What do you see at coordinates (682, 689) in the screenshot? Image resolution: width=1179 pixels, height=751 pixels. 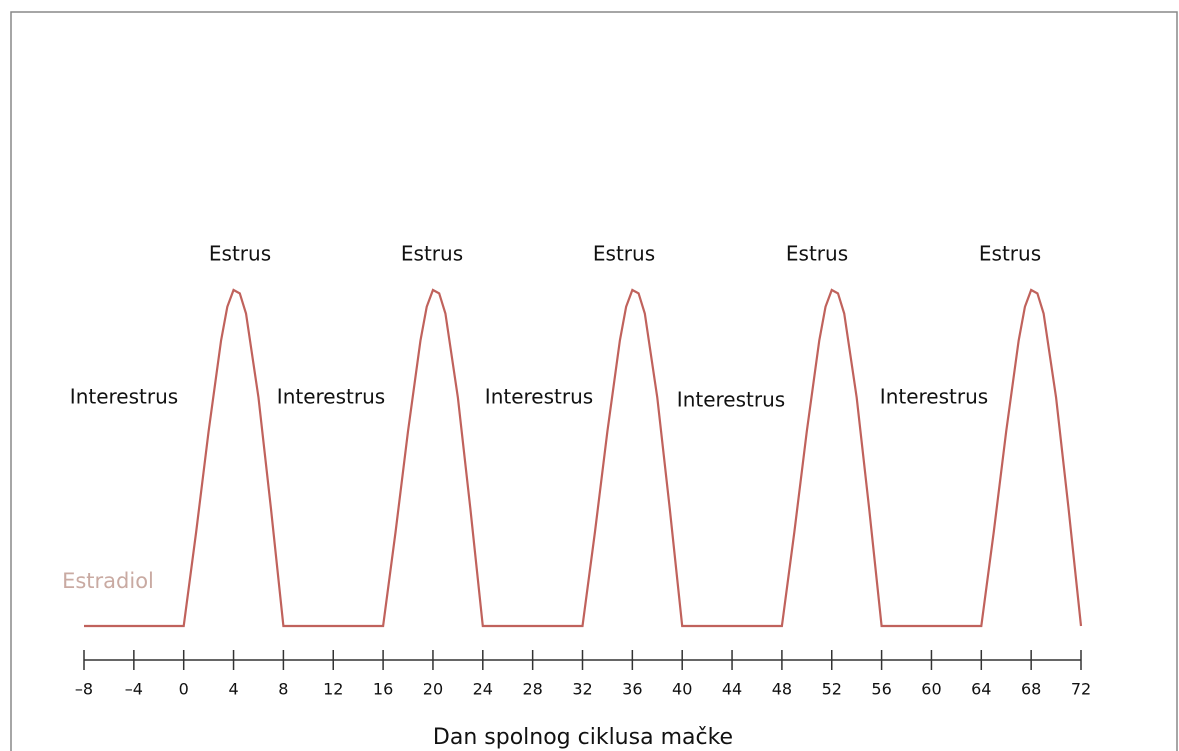 I see `x-tick-label: 40` at bounding box center [682, 689].